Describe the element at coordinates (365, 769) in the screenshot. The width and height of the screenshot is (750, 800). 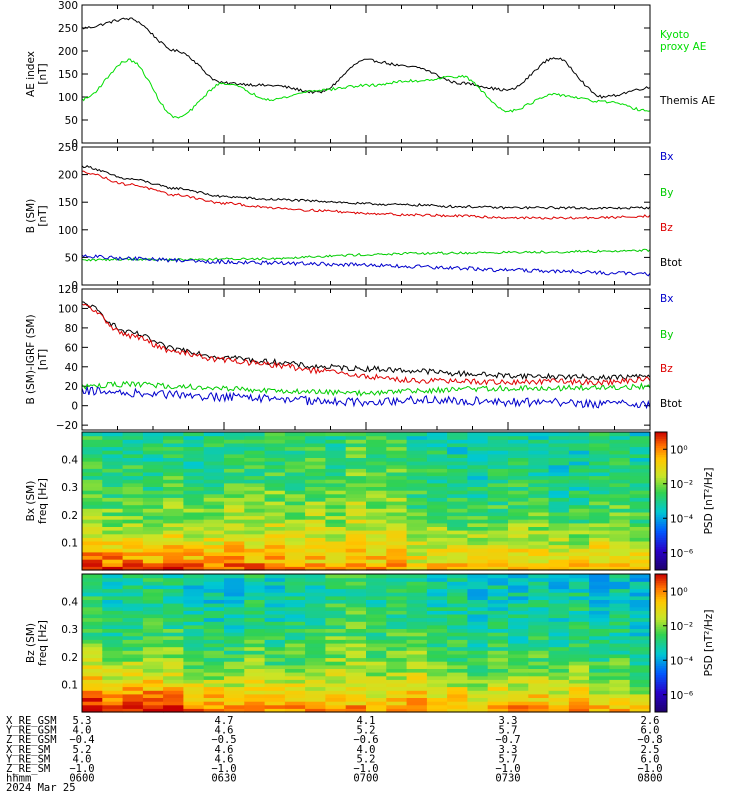
I see `footer-value: −1.0` at that location.